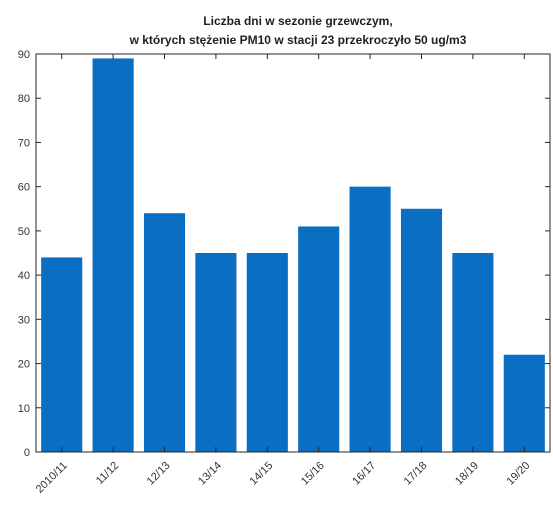 The width and height of the screenshot is (553, 514). I want to click on x-tick-label: 13/14, so click(210, 474).